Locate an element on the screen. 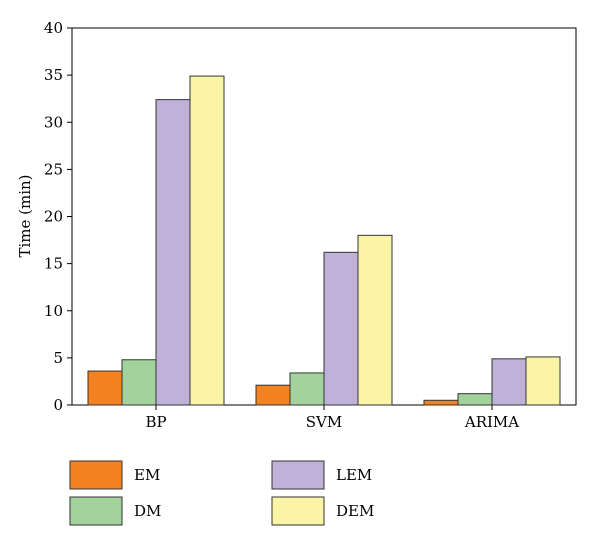 Image resolution: width=600 pixels, height=546 pixels. legend-item-lem: LEM is located at coordinates (321, 475).